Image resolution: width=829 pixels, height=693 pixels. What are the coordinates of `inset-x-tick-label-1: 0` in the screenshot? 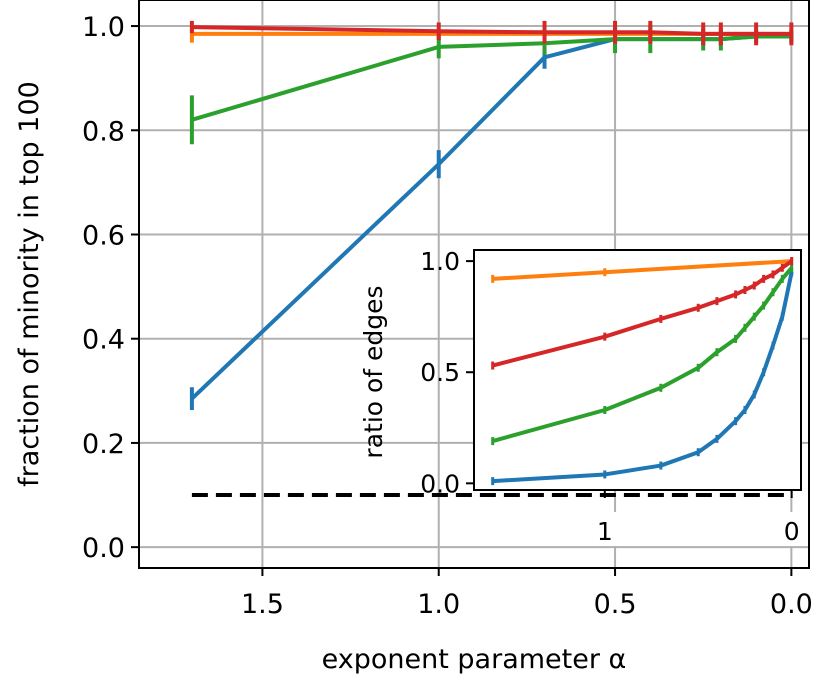 It's located at (792, 531).